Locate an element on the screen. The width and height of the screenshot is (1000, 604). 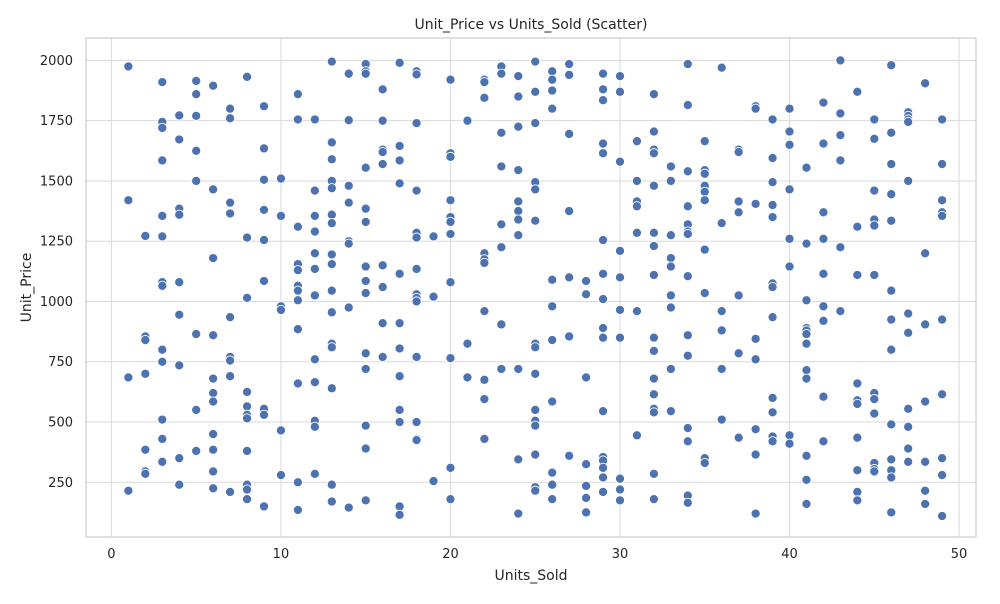
x-tick-label: 20 is located at coordinates (450, 554).